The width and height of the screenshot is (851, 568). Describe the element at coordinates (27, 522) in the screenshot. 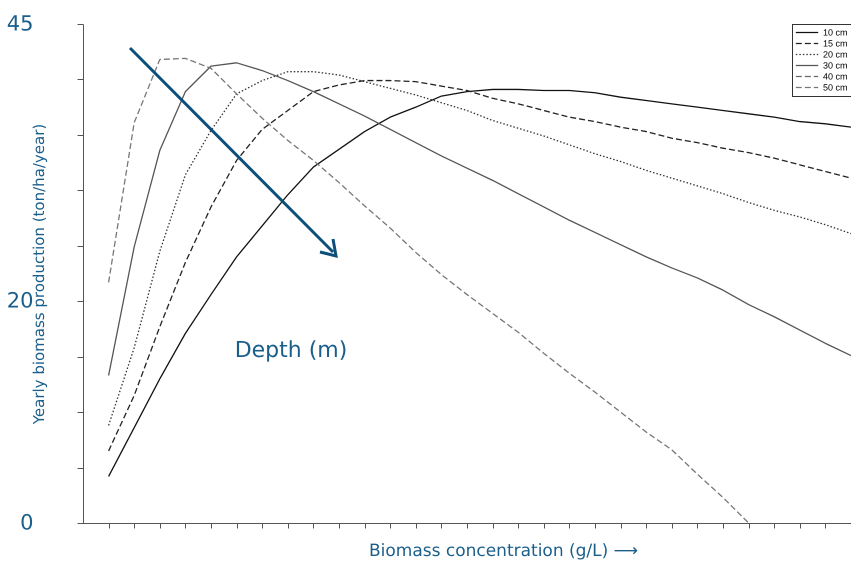

I see `y-tick-label: 0` at that location.